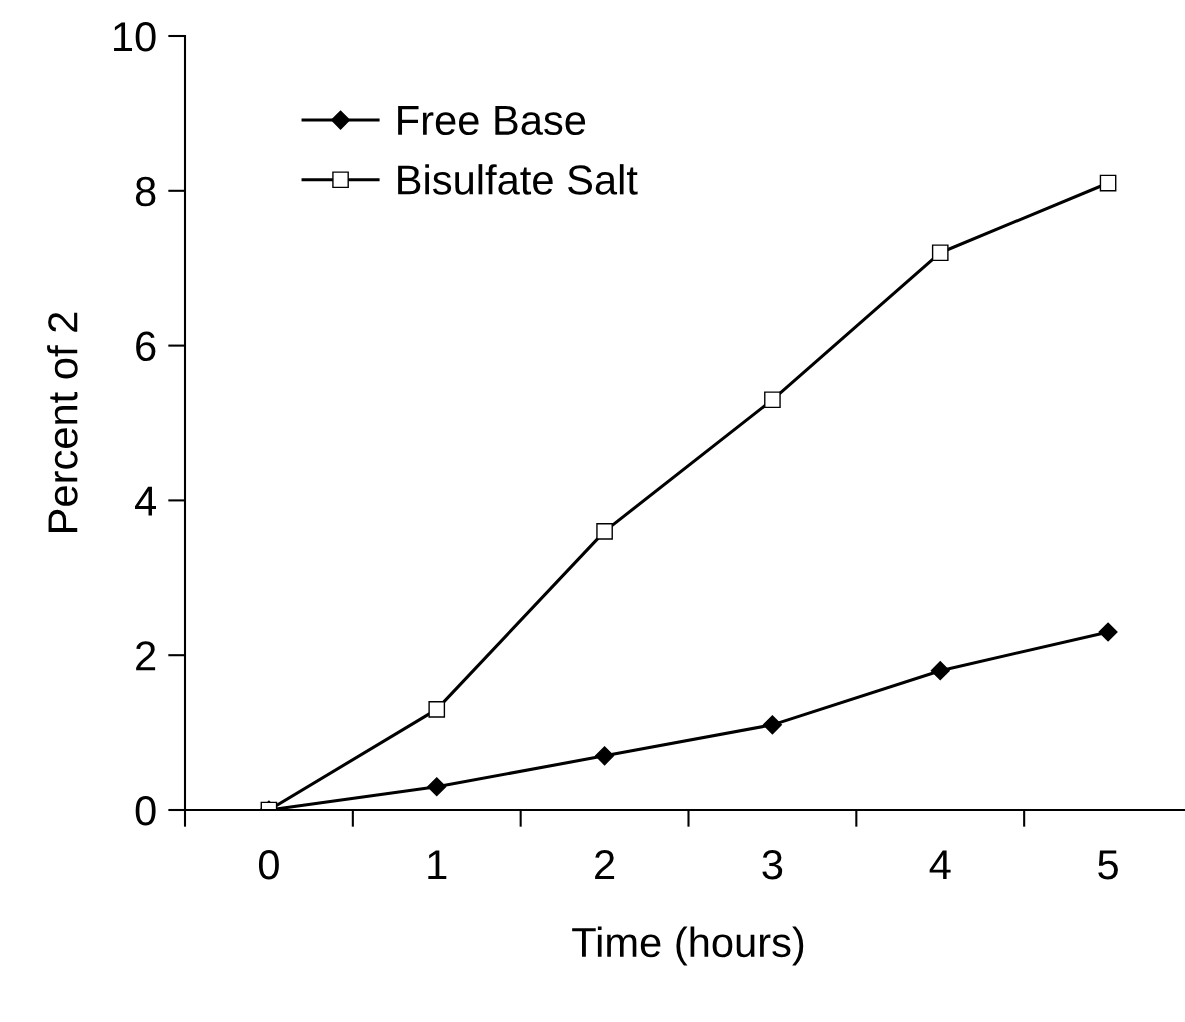 The image size is (1185, 1022). Describe the element at coordinates (135, 37) in the screenshot. I see `y-tick-label: 10` at that location.